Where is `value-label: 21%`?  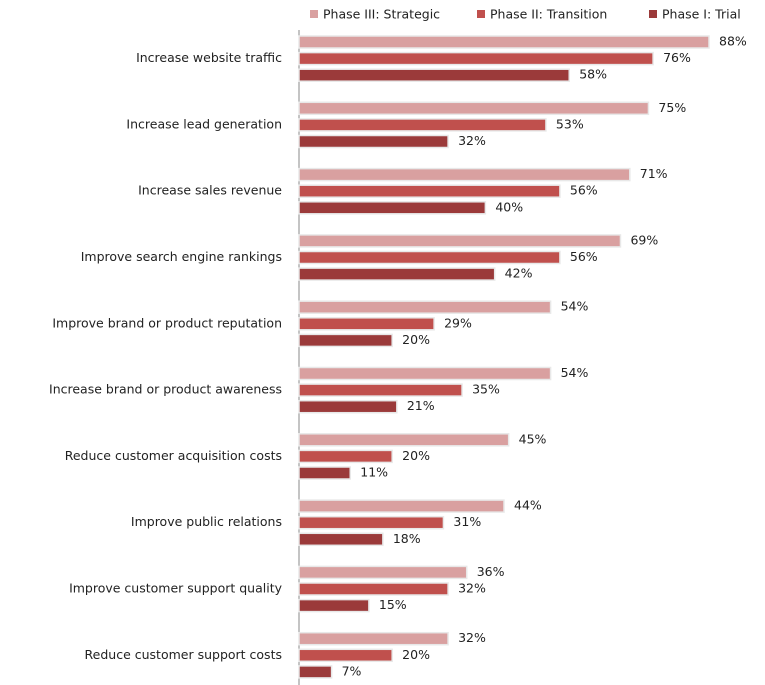 value-label: 21% is located at coordinates (421, 405).